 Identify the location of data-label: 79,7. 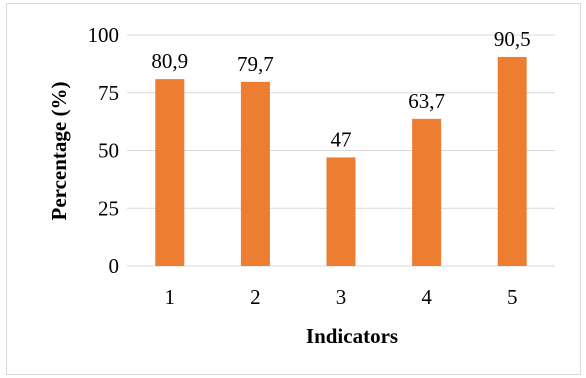
(255, 64).